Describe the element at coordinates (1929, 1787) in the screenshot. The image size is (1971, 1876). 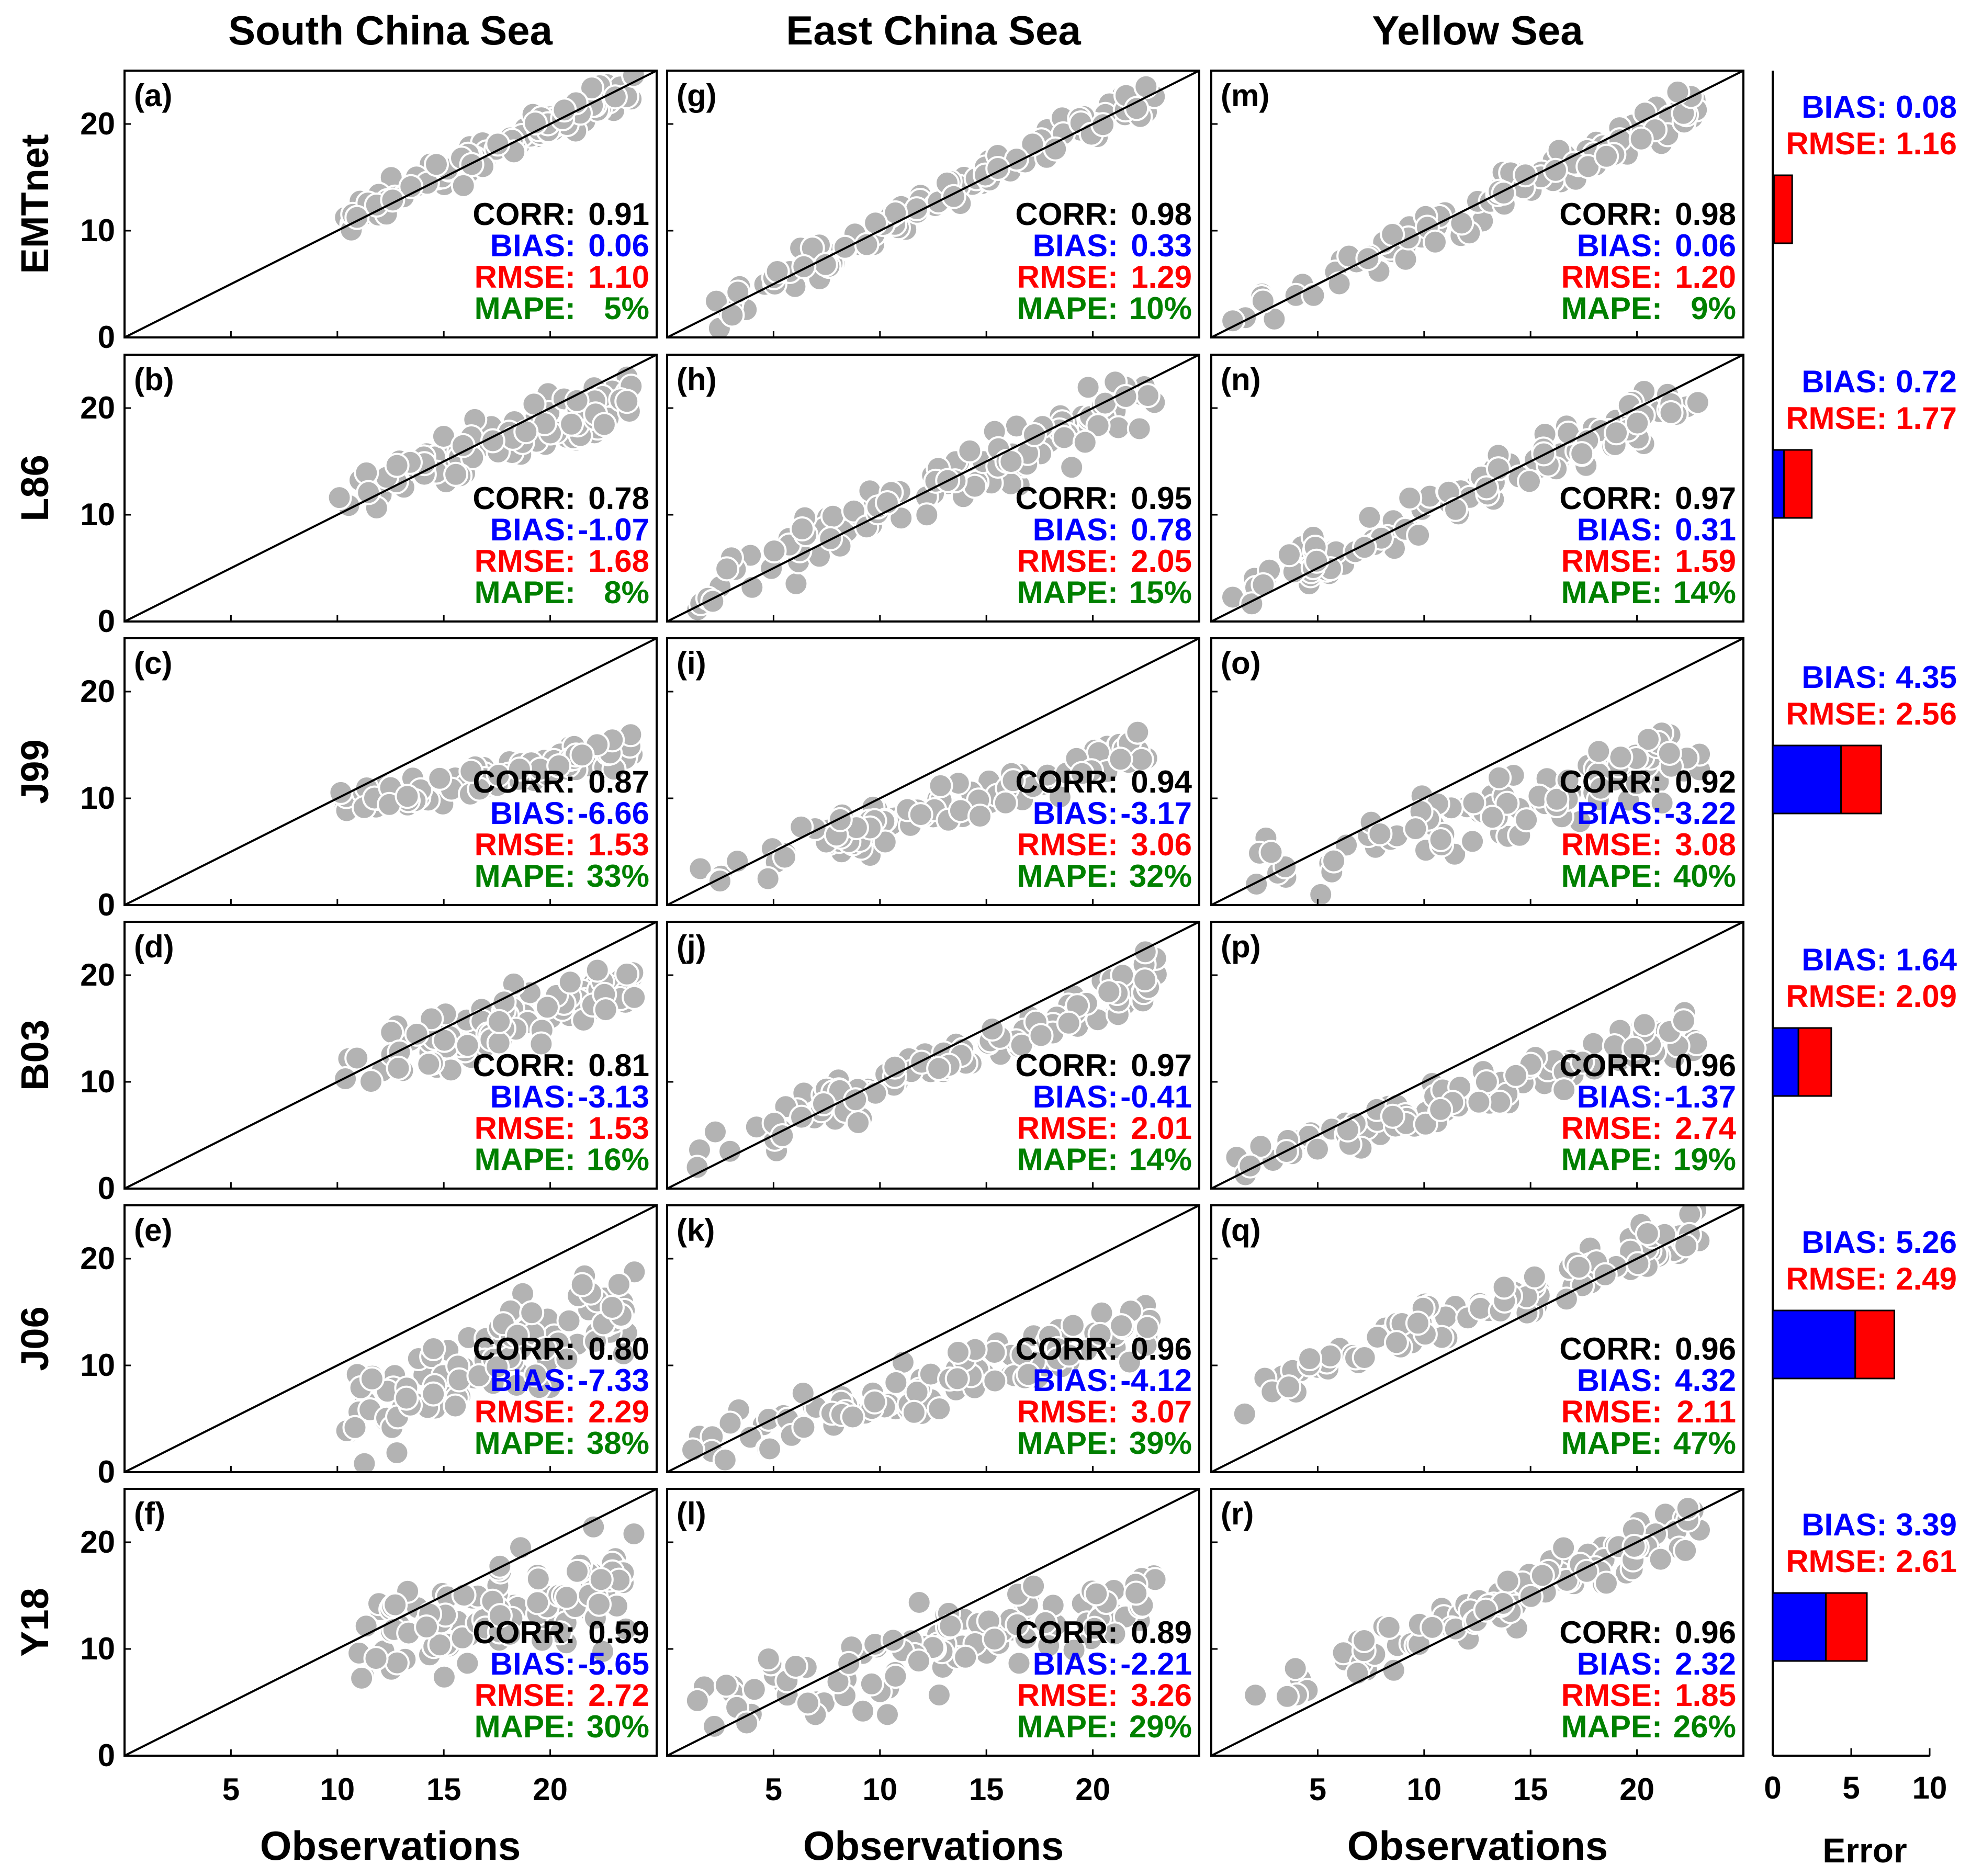
I see `bar-x-tick-label: 10` at that location.